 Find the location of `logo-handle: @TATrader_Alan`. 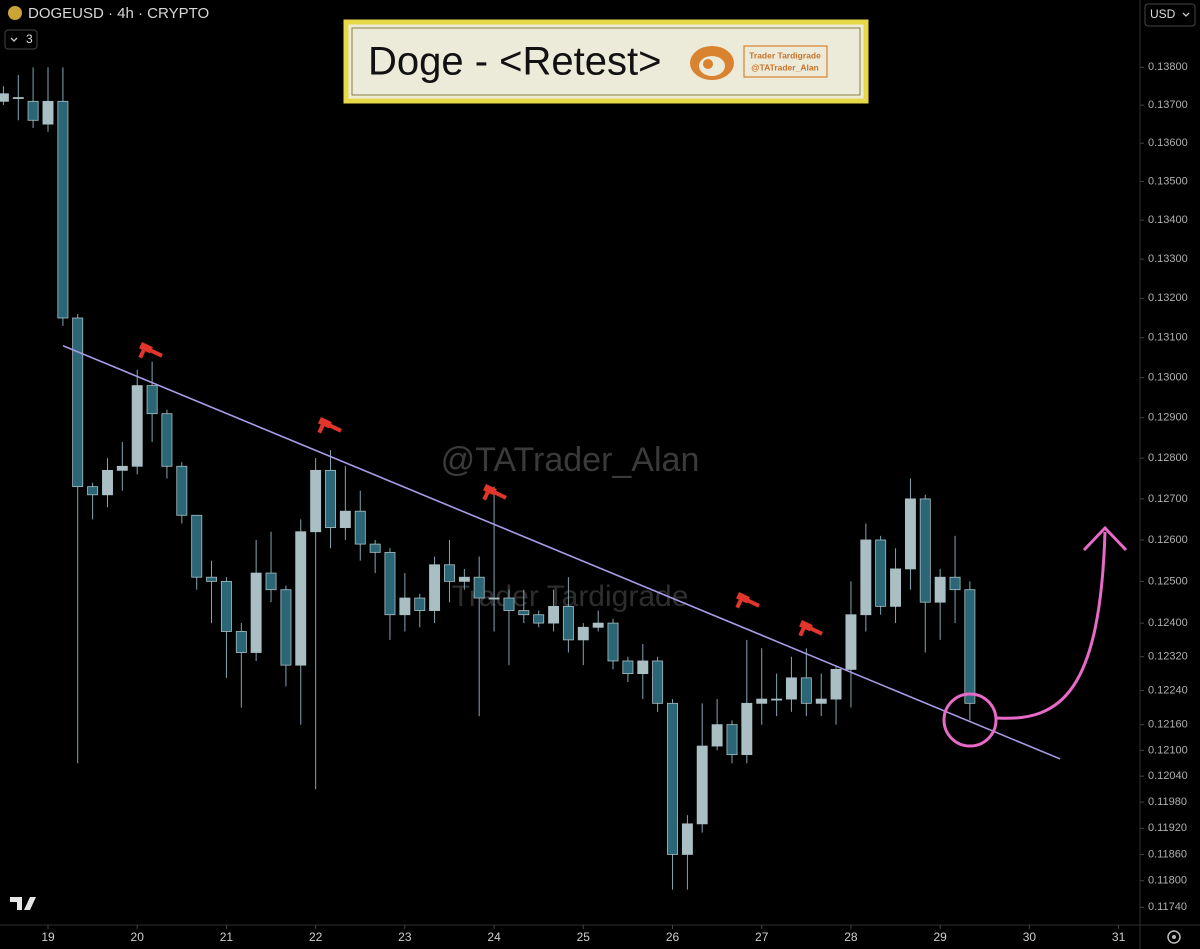

logo-handle: @TATrader_Alan is located at coordinates (785, 67).